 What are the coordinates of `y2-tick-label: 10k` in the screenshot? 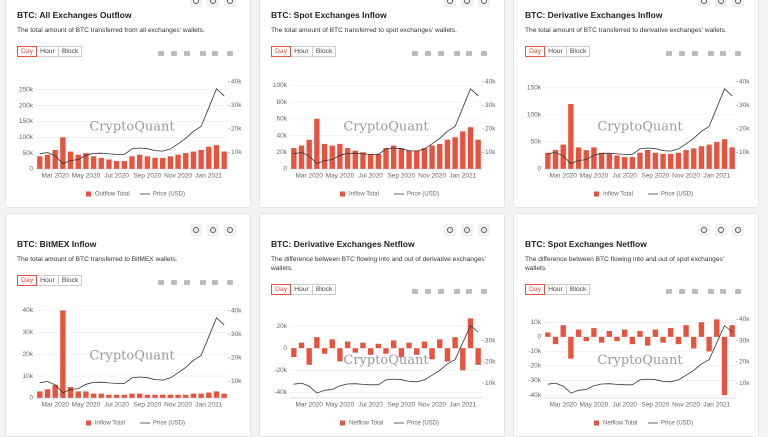 It's located at (744, 152).